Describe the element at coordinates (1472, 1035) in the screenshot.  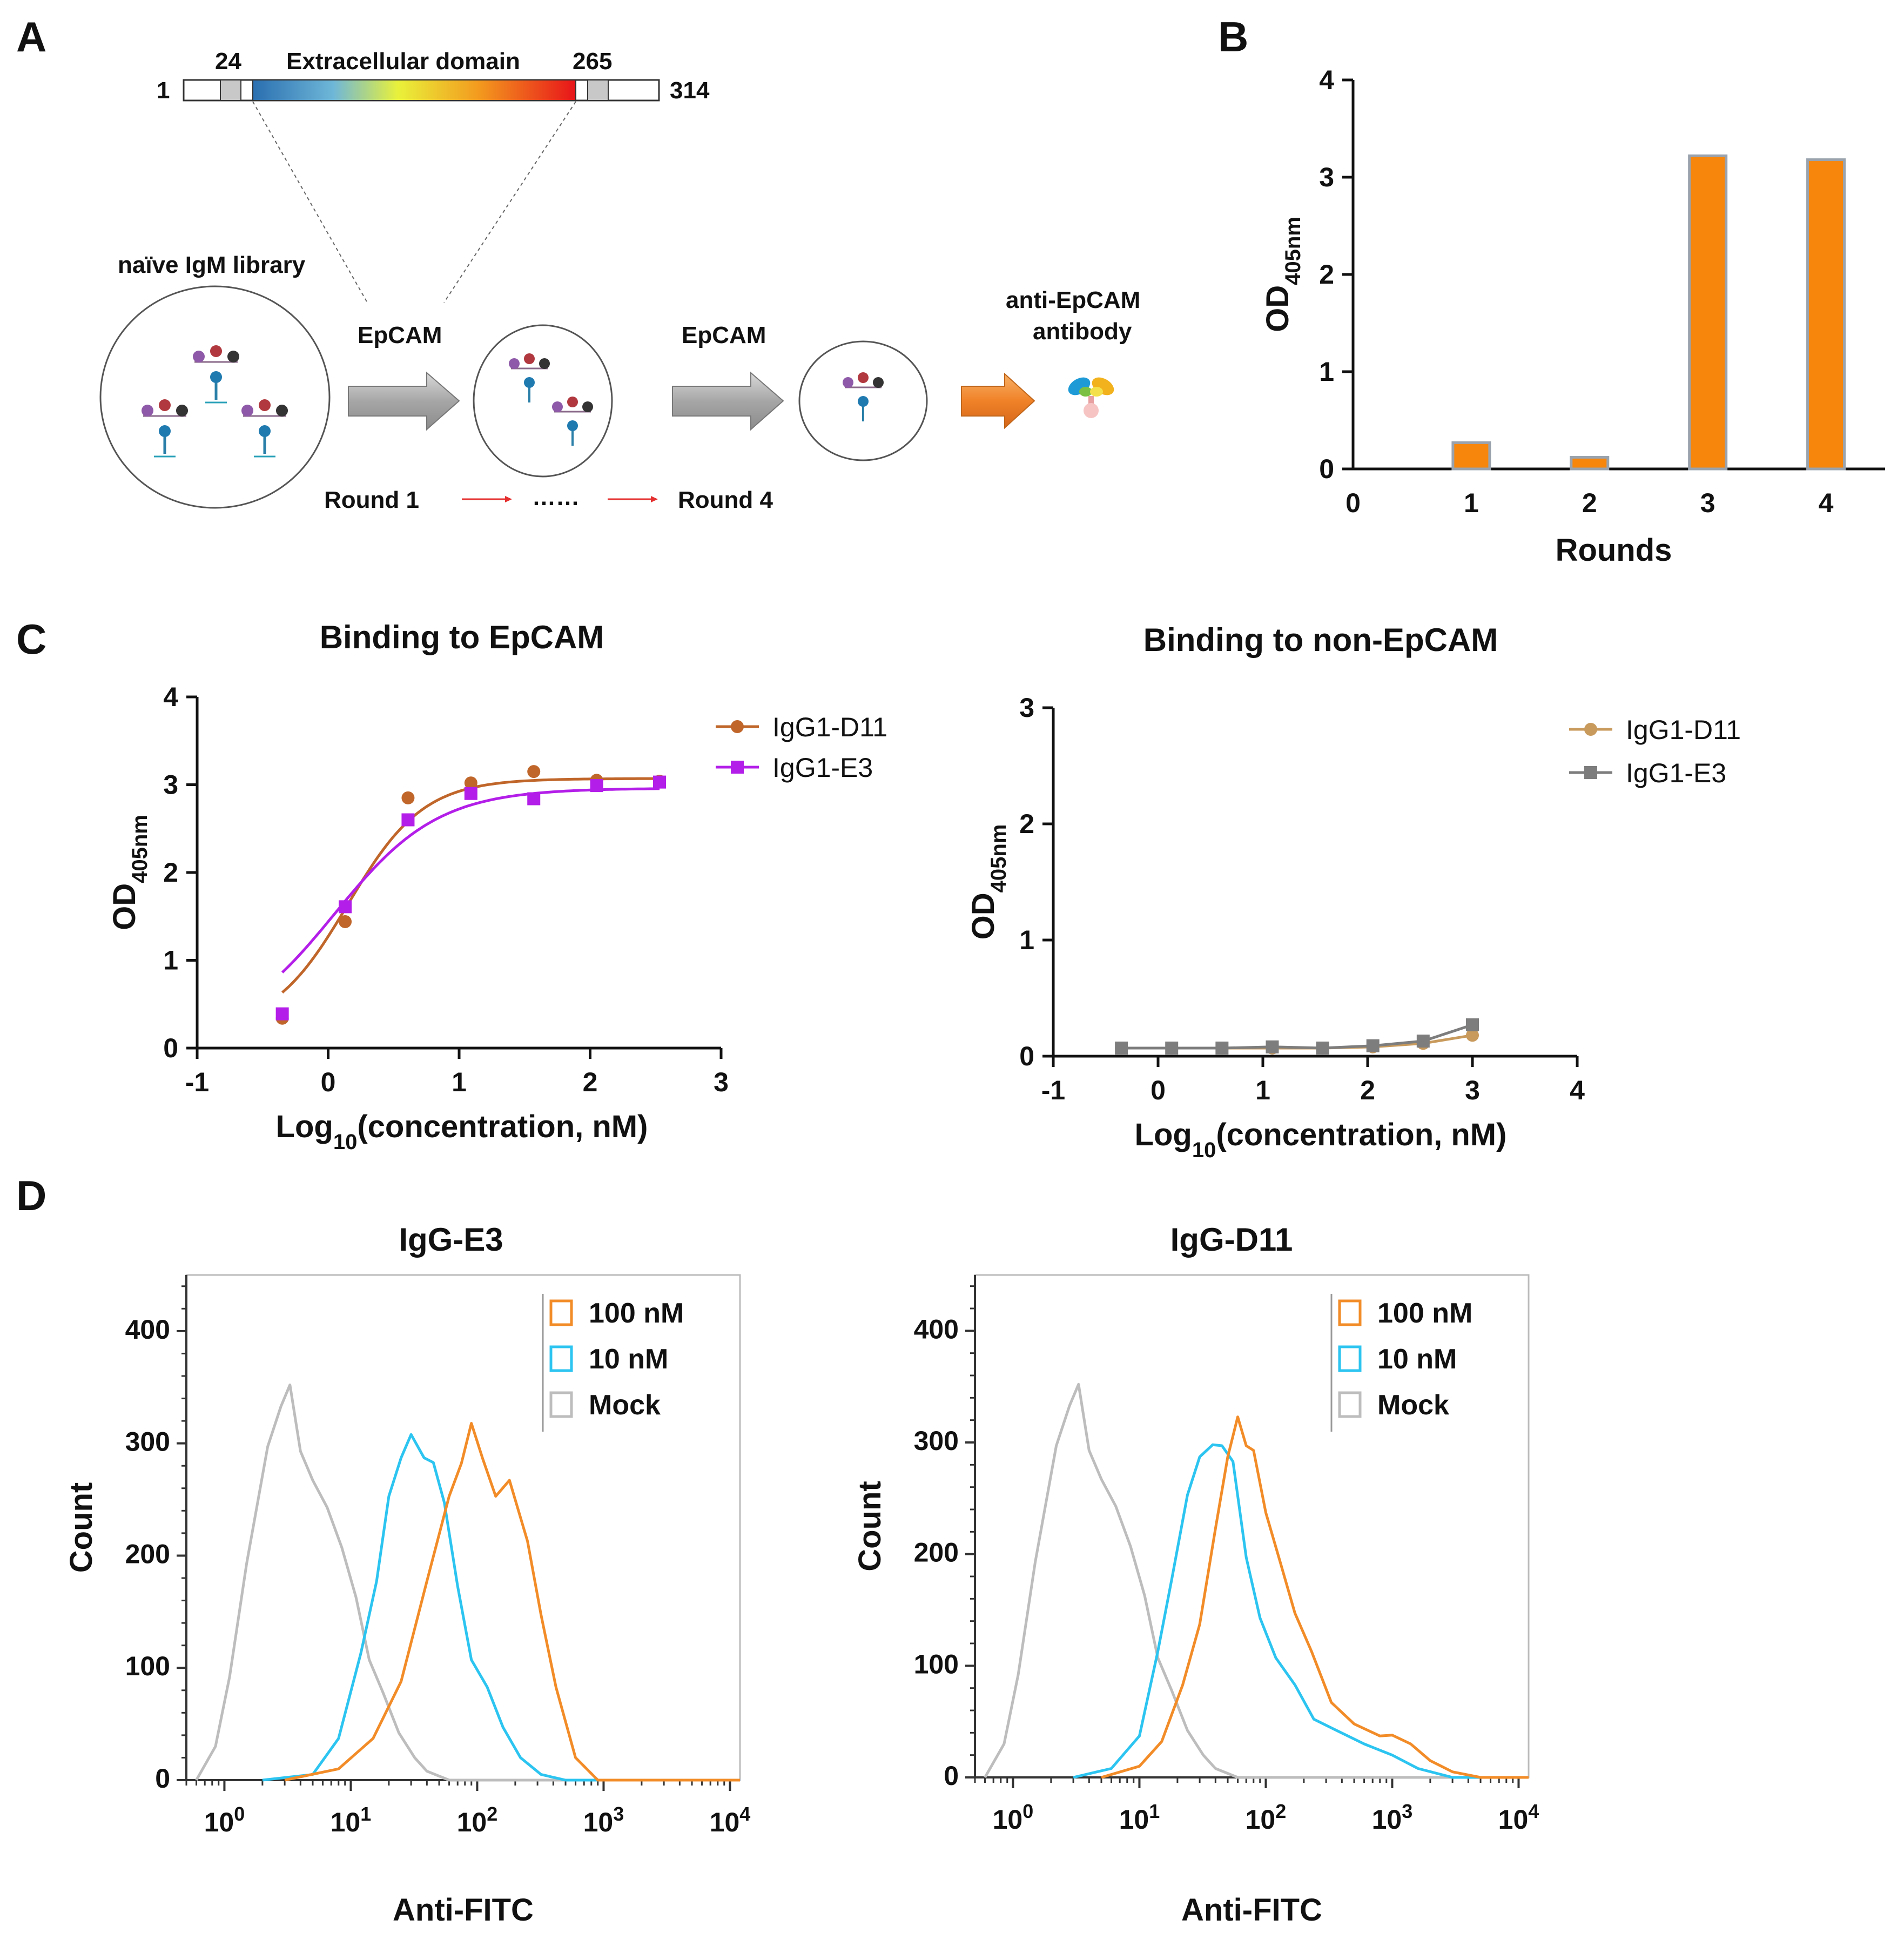
I see `c2-point-IgG1-D11` at that location.